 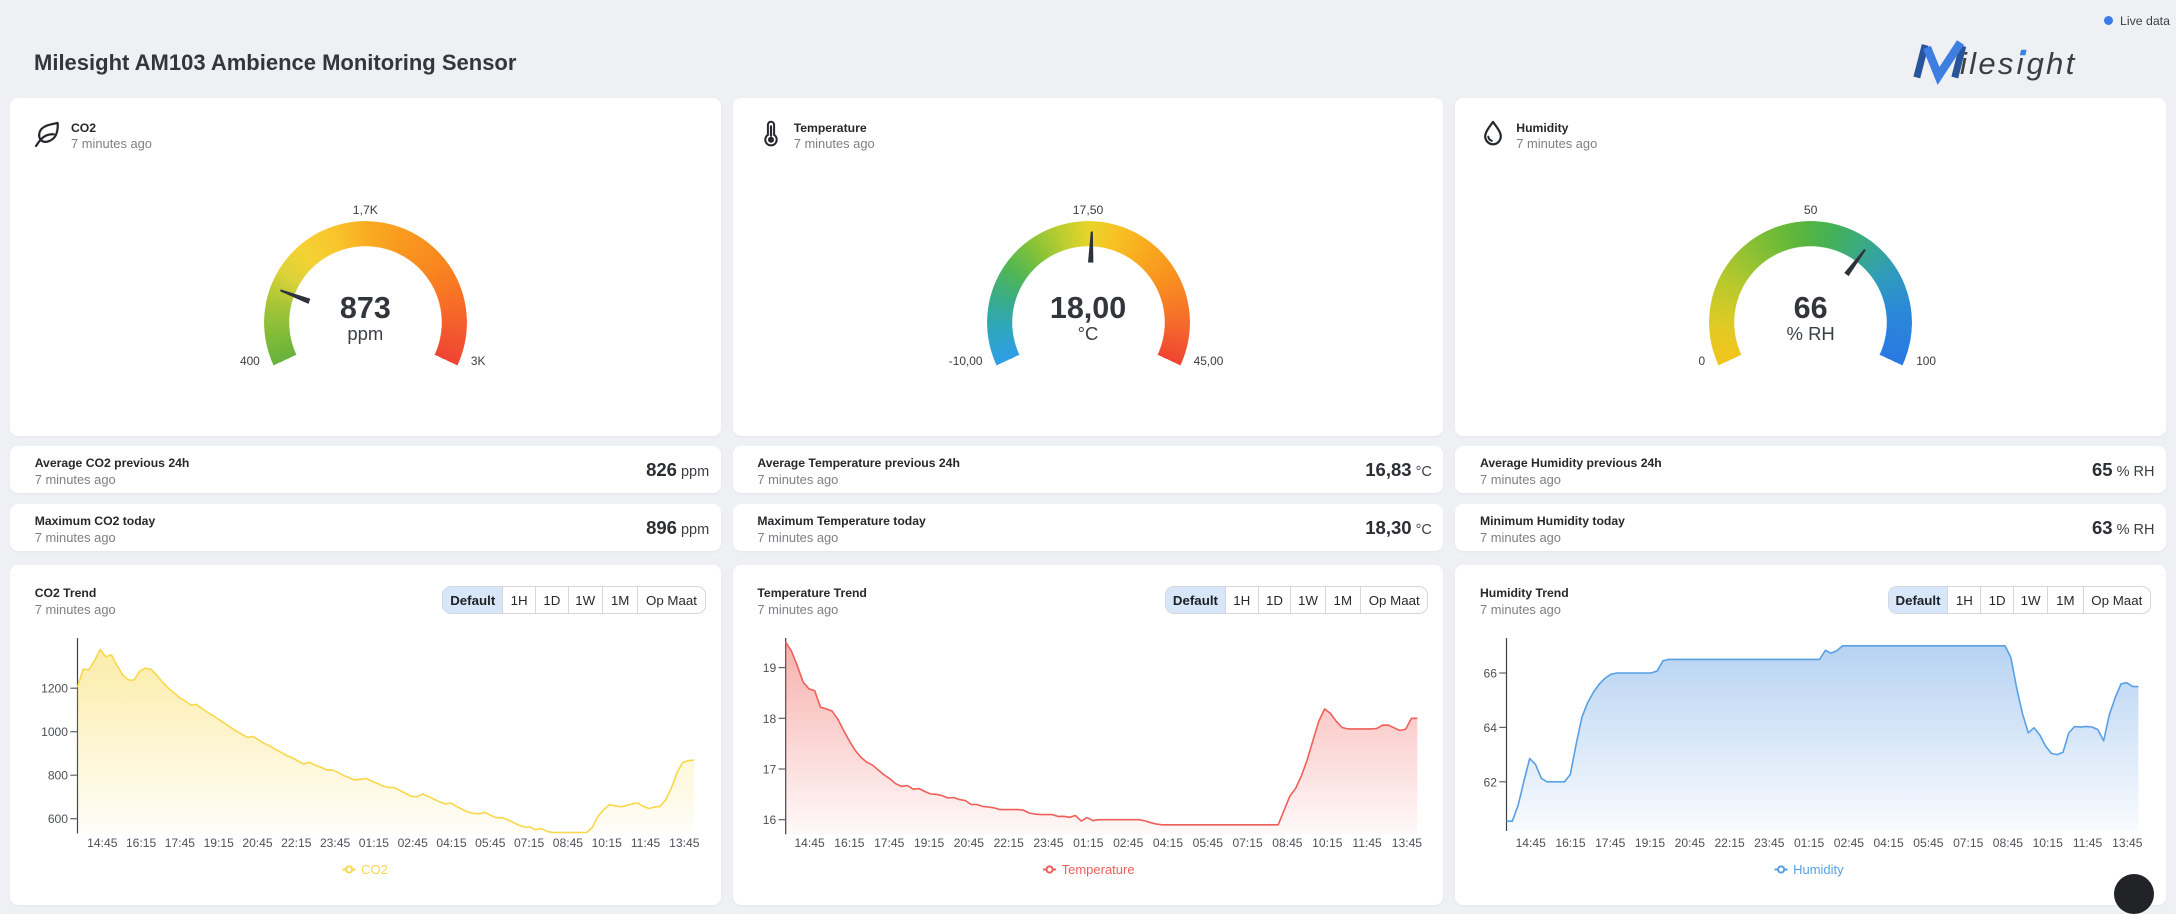 I want to click on svg-text: 800, so click(x=58, y=775).